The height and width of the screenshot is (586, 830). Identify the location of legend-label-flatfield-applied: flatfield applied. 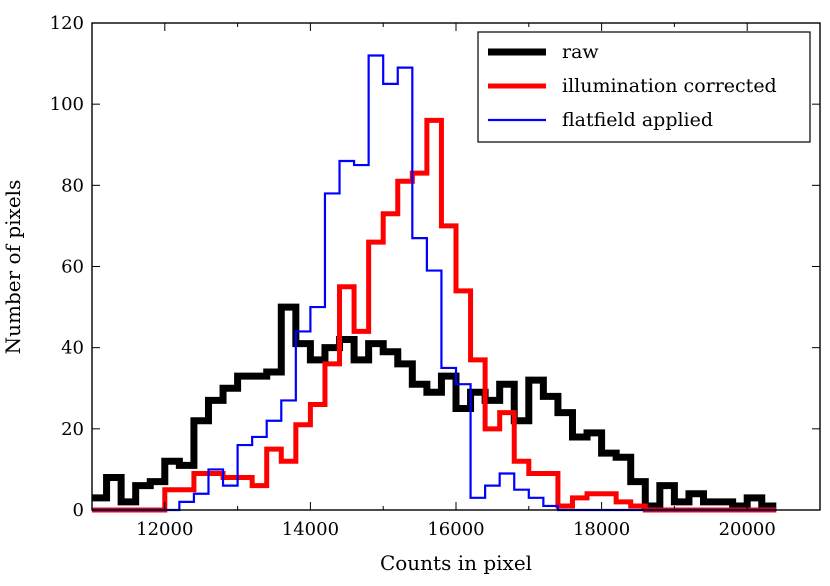
(637, 120).